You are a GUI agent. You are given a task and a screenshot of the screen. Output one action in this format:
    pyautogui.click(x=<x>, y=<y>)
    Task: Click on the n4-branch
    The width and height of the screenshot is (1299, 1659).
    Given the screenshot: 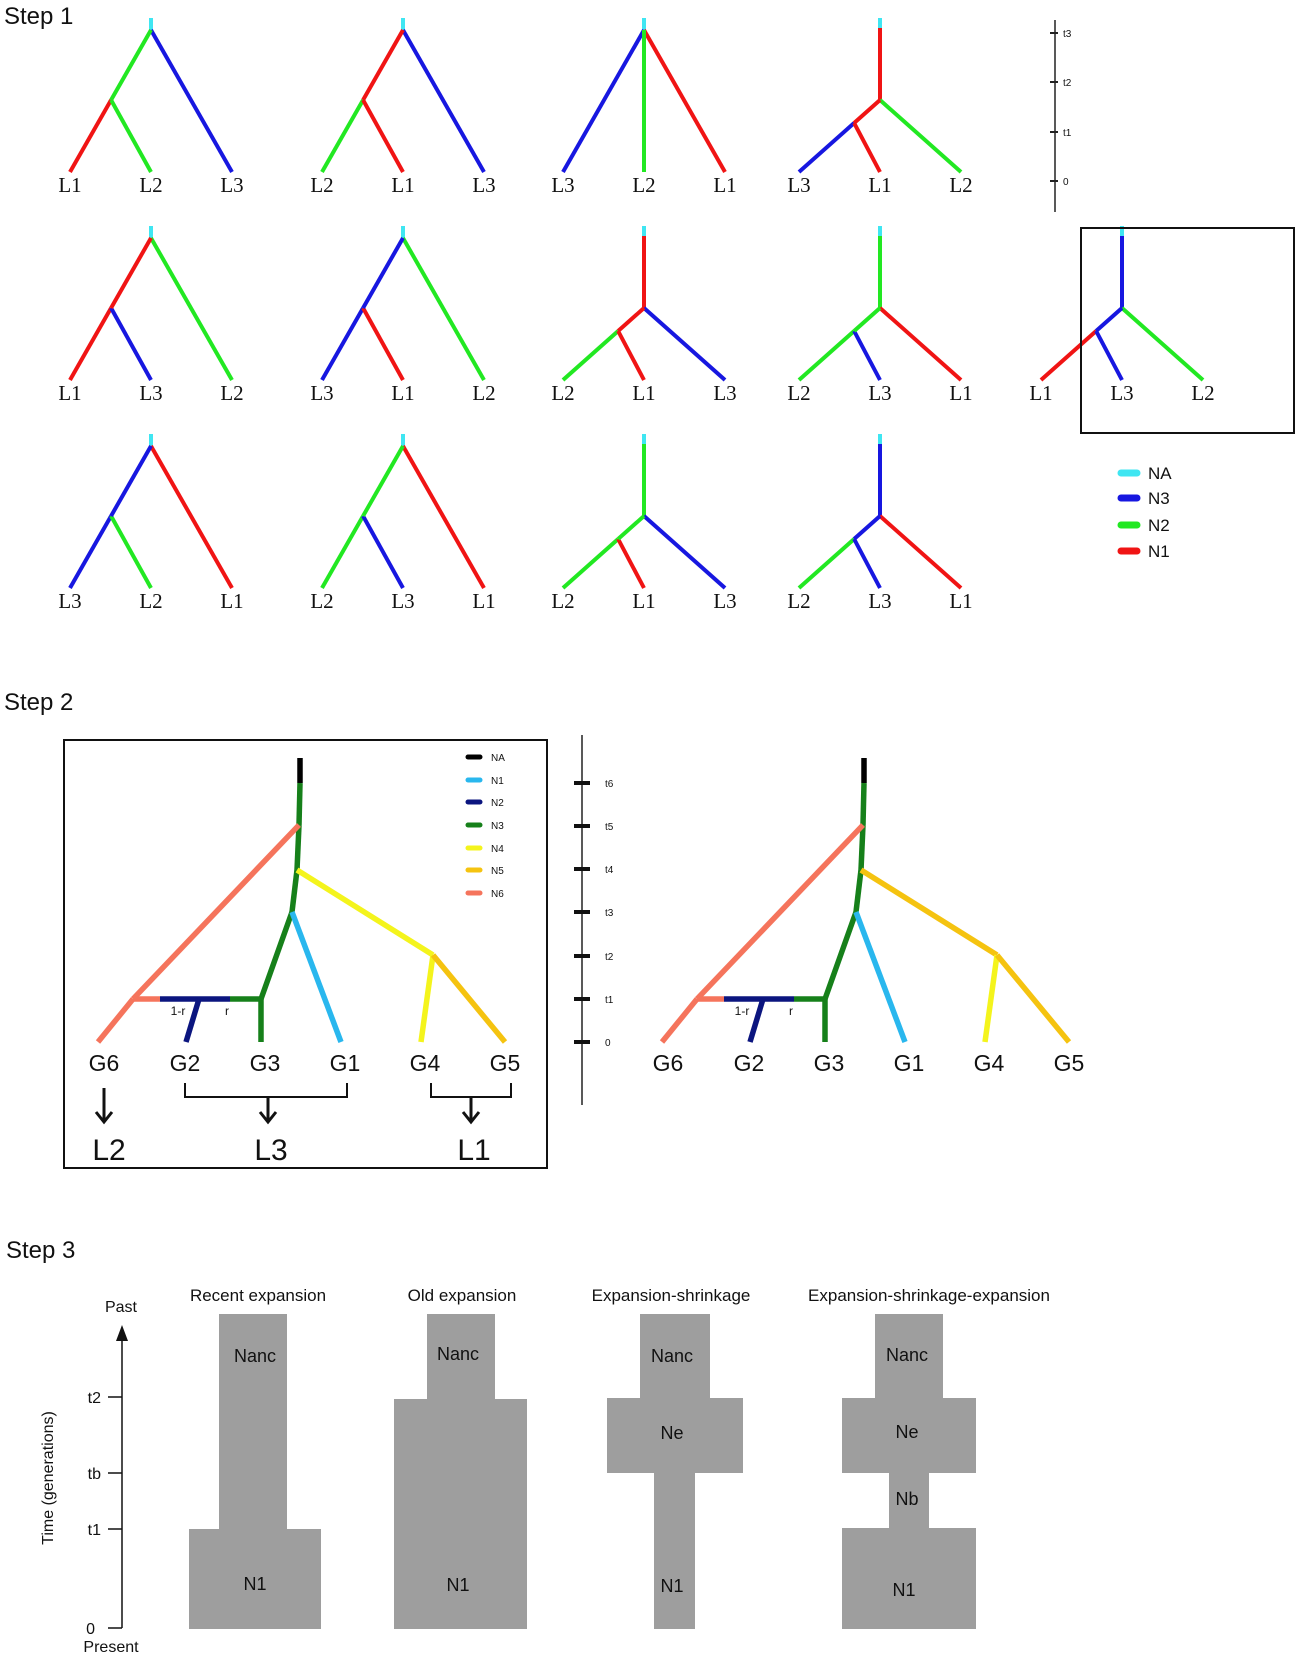 What is the action you would take?
    pyautogui.click(x=365, y=912)
    